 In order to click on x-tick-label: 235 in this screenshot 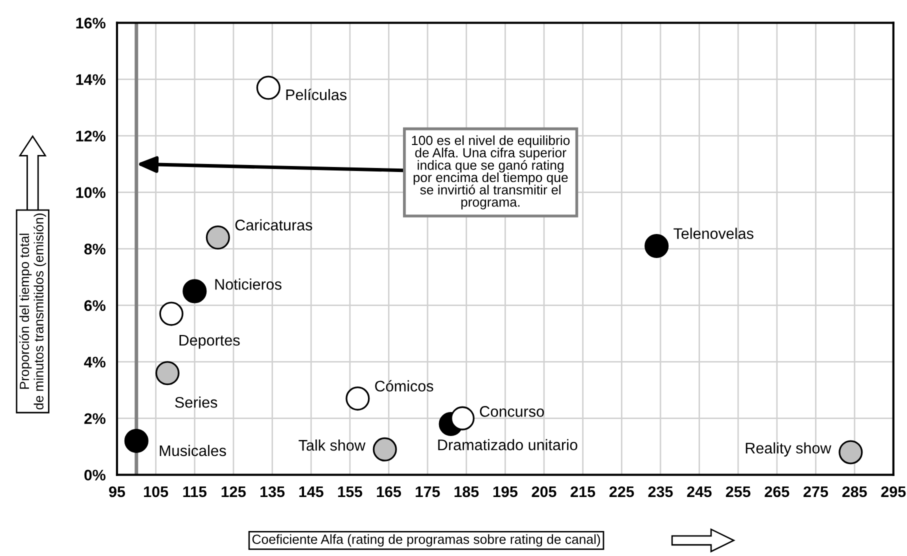, I will do `click(660, 492)`.